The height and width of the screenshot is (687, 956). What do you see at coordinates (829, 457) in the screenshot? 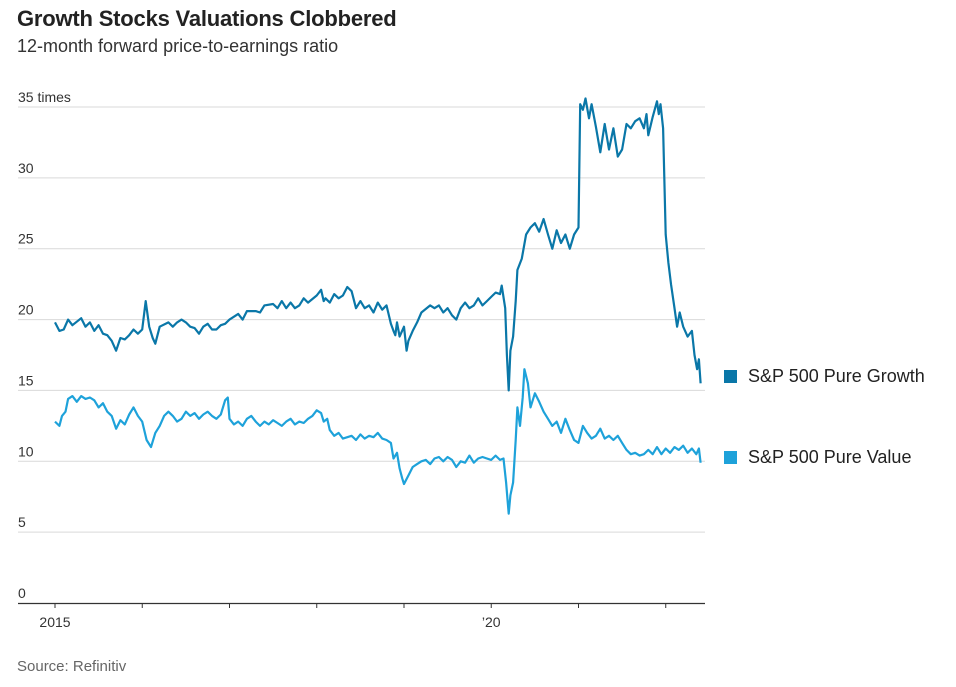
I see `legend-label: S&P 500 Pure Value` at bounding box center [829, 457].